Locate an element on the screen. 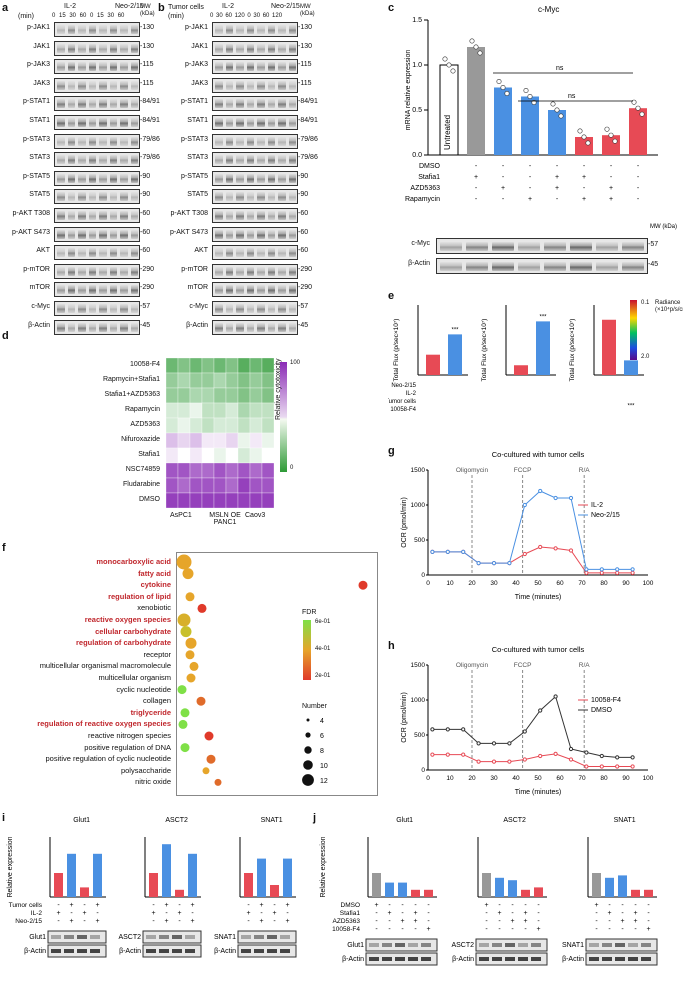 This screenshot has width=683, height=1000. f-num-tick: 8 is located at coordinates (322, 751).